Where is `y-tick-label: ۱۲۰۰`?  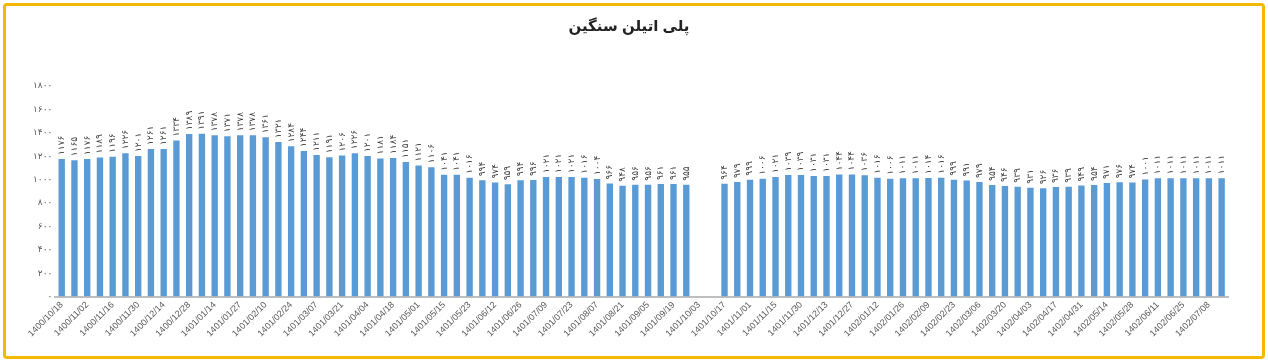
y-tick-label: ۱۲۰۰ is located at coordinates (42, 155).